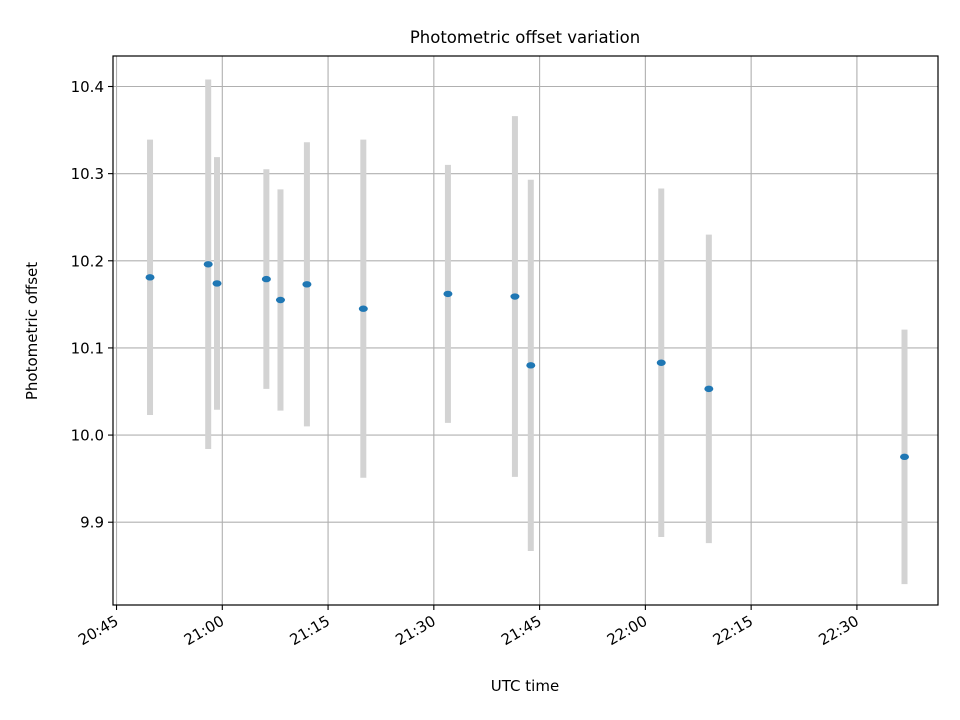 The image size is (960, 720). Describe the element at coordinates (32, 331) in the screenshot. I see `y-axis-label: Photometric offset` at that location.